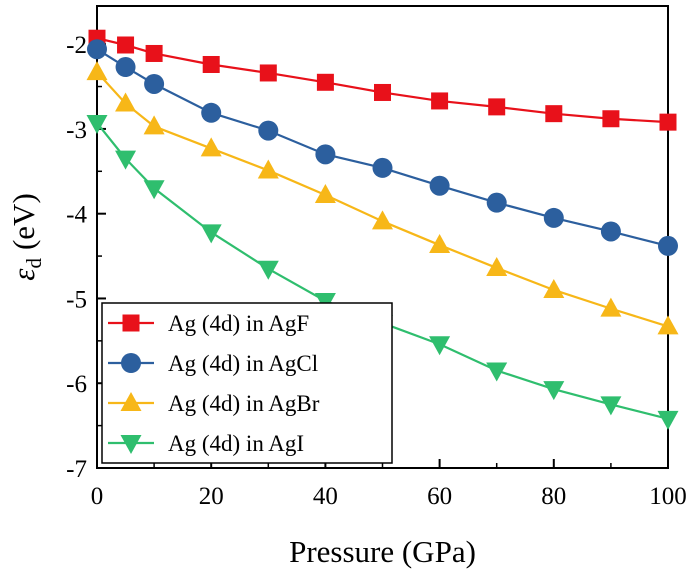  What do you see at coordinates (325, 496) in the screenshot?
I see `x-tick-label: 40` at bounding box center [325, 496].